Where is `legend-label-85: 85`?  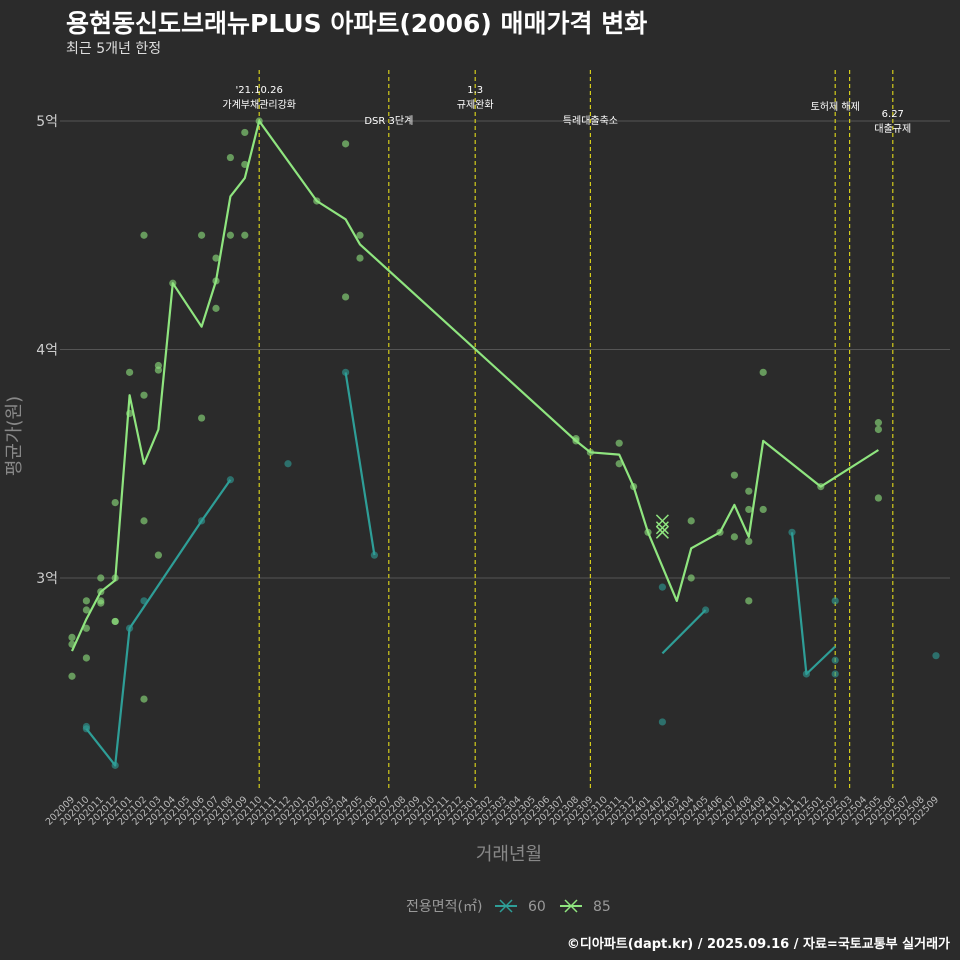 legend-label-85: 85 is located at coordinates (602, 907).